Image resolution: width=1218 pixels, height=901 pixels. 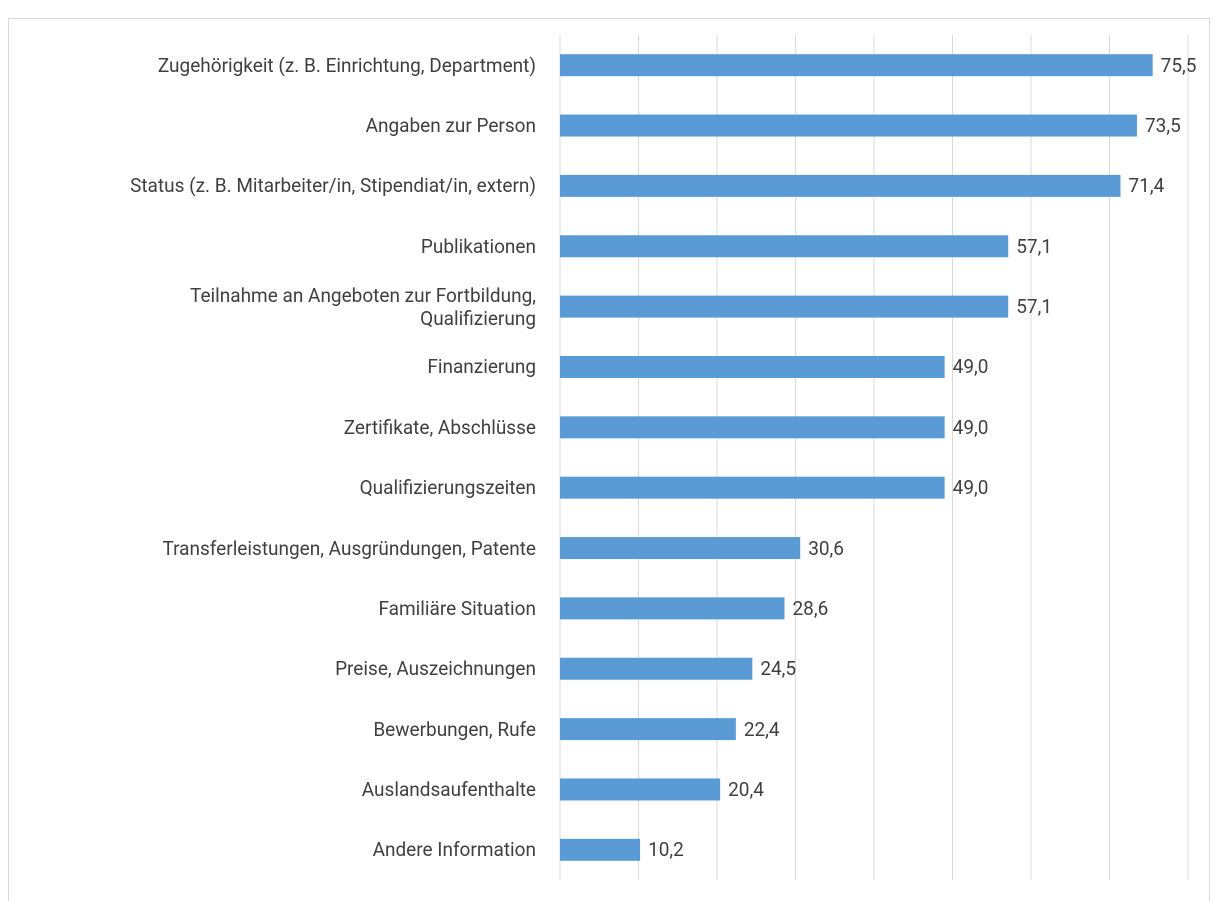 What do you see at coordinates (1146, 186) in the screenshot?
I see `data-label: 71,4` at bounding box center [1146, 186].